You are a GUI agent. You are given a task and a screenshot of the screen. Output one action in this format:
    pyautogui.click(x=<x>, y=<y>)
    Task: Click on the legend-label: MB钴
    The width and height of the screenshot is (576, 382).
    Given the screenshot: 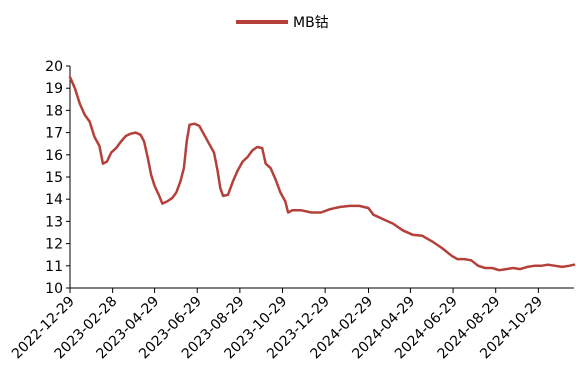 What is the action you would take?
    pyautogui.click(x=311, y=23)
    